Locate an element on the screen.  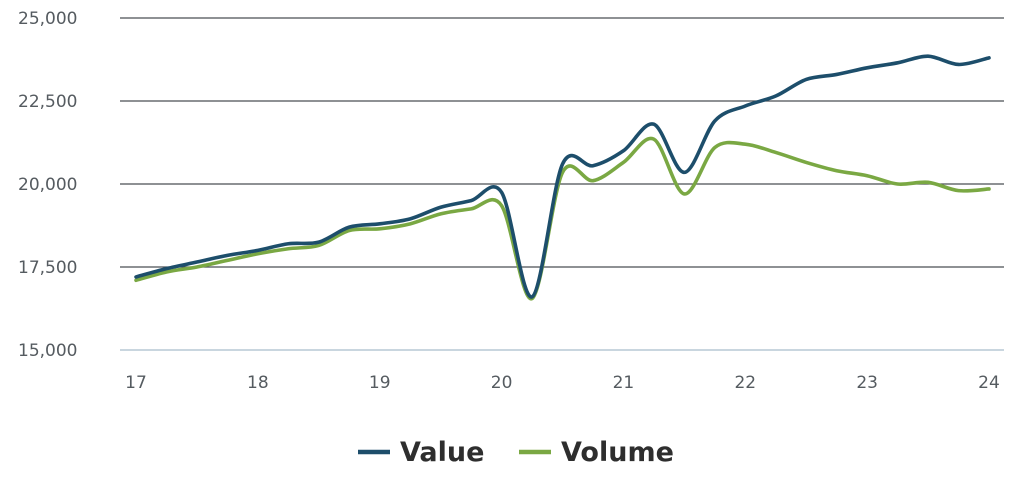
x-tick-label: 19 is located at coordinates (380, 383).